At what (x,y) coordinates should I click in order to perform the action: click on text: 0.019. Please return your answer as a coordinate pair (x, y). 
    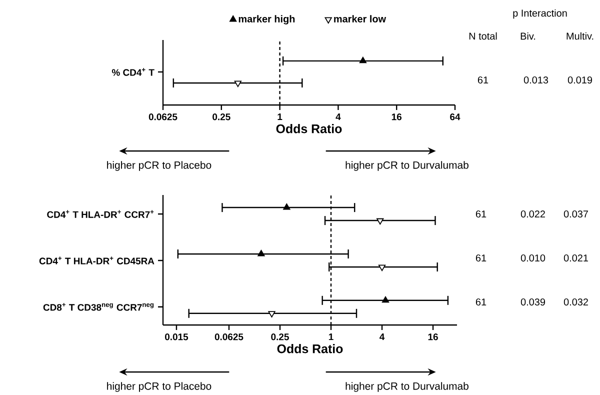
    Looking at the image, I should click on (580, 80).